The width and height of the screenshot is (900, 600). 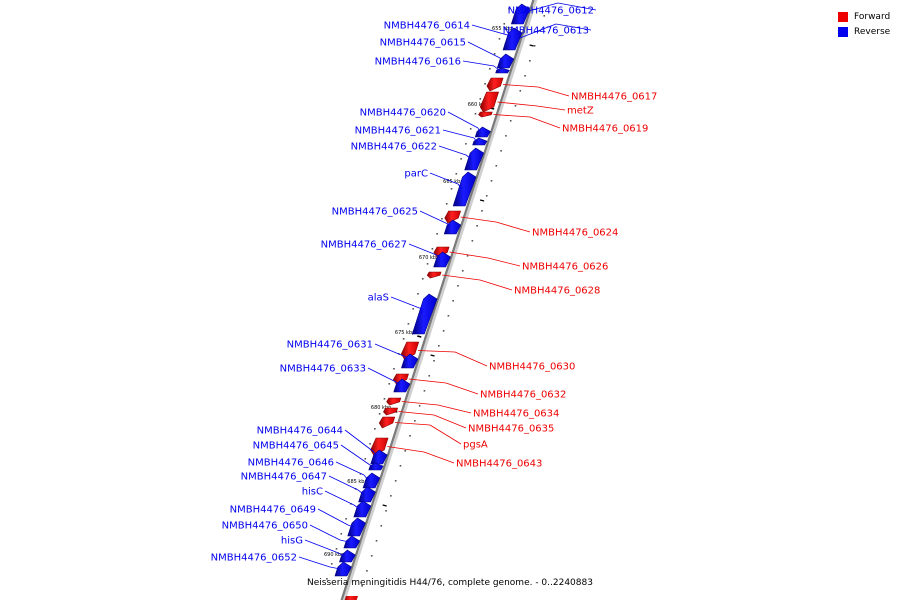 I want to click on gene-label: NMBH4476_0633, so click(x=323, y=369).